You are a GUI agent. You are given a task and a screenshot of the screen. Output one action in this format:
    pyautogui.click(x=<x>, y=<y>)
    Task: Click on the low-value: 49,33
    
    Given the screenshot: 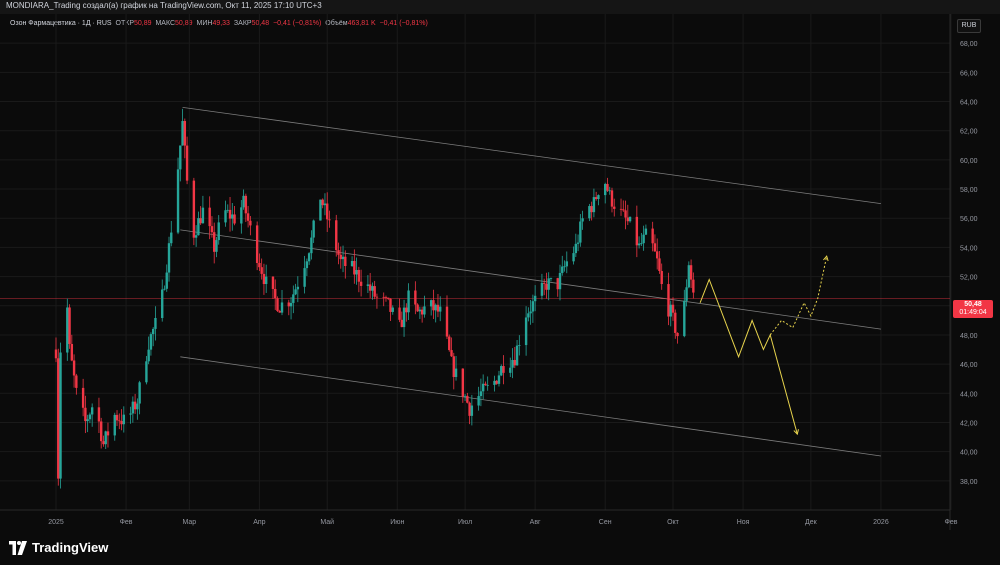 What is the action you would take?
    pyautogui.click(x=221, y=23)
    